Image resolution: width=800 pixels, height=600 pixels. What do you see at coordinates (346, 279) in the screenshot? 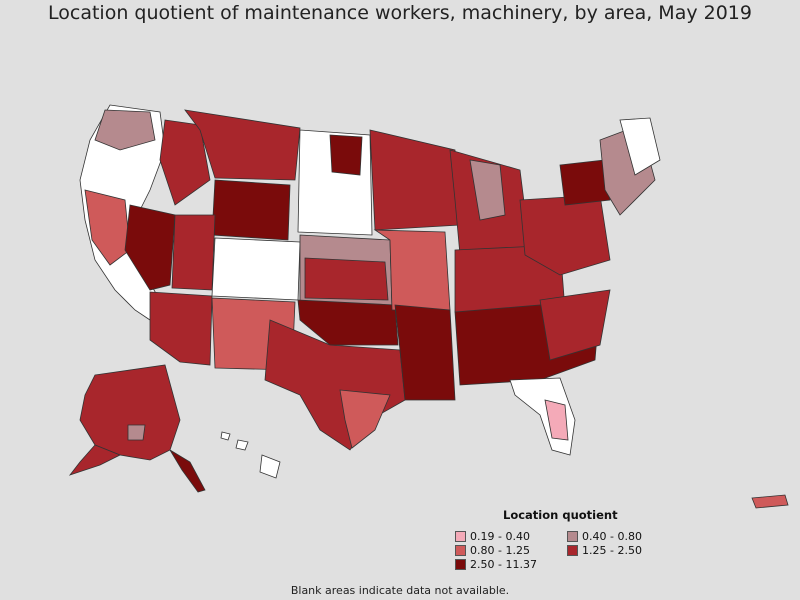
I see `region-kansas` at bounding box center [346, 279].